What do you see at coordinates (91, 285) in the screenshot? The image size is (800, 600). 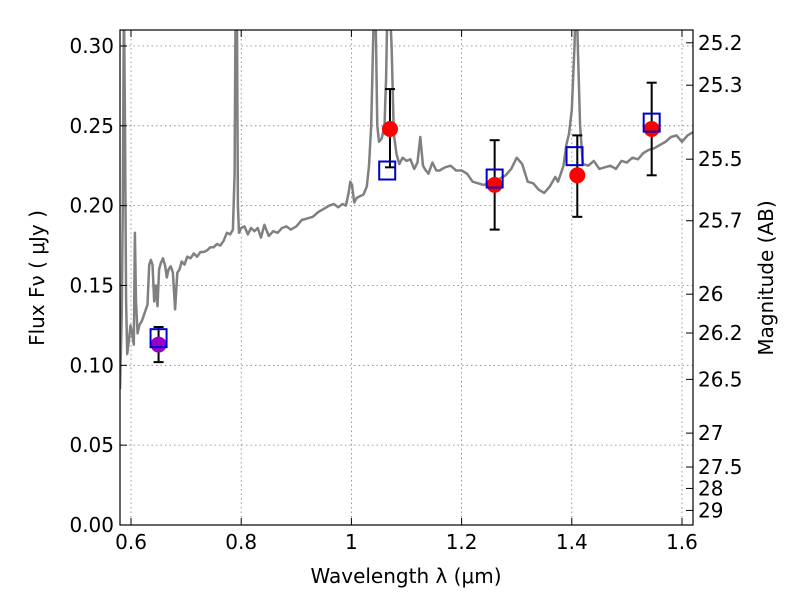 I see `y-tick-label: 0.15` at bounding box center [91, 285].